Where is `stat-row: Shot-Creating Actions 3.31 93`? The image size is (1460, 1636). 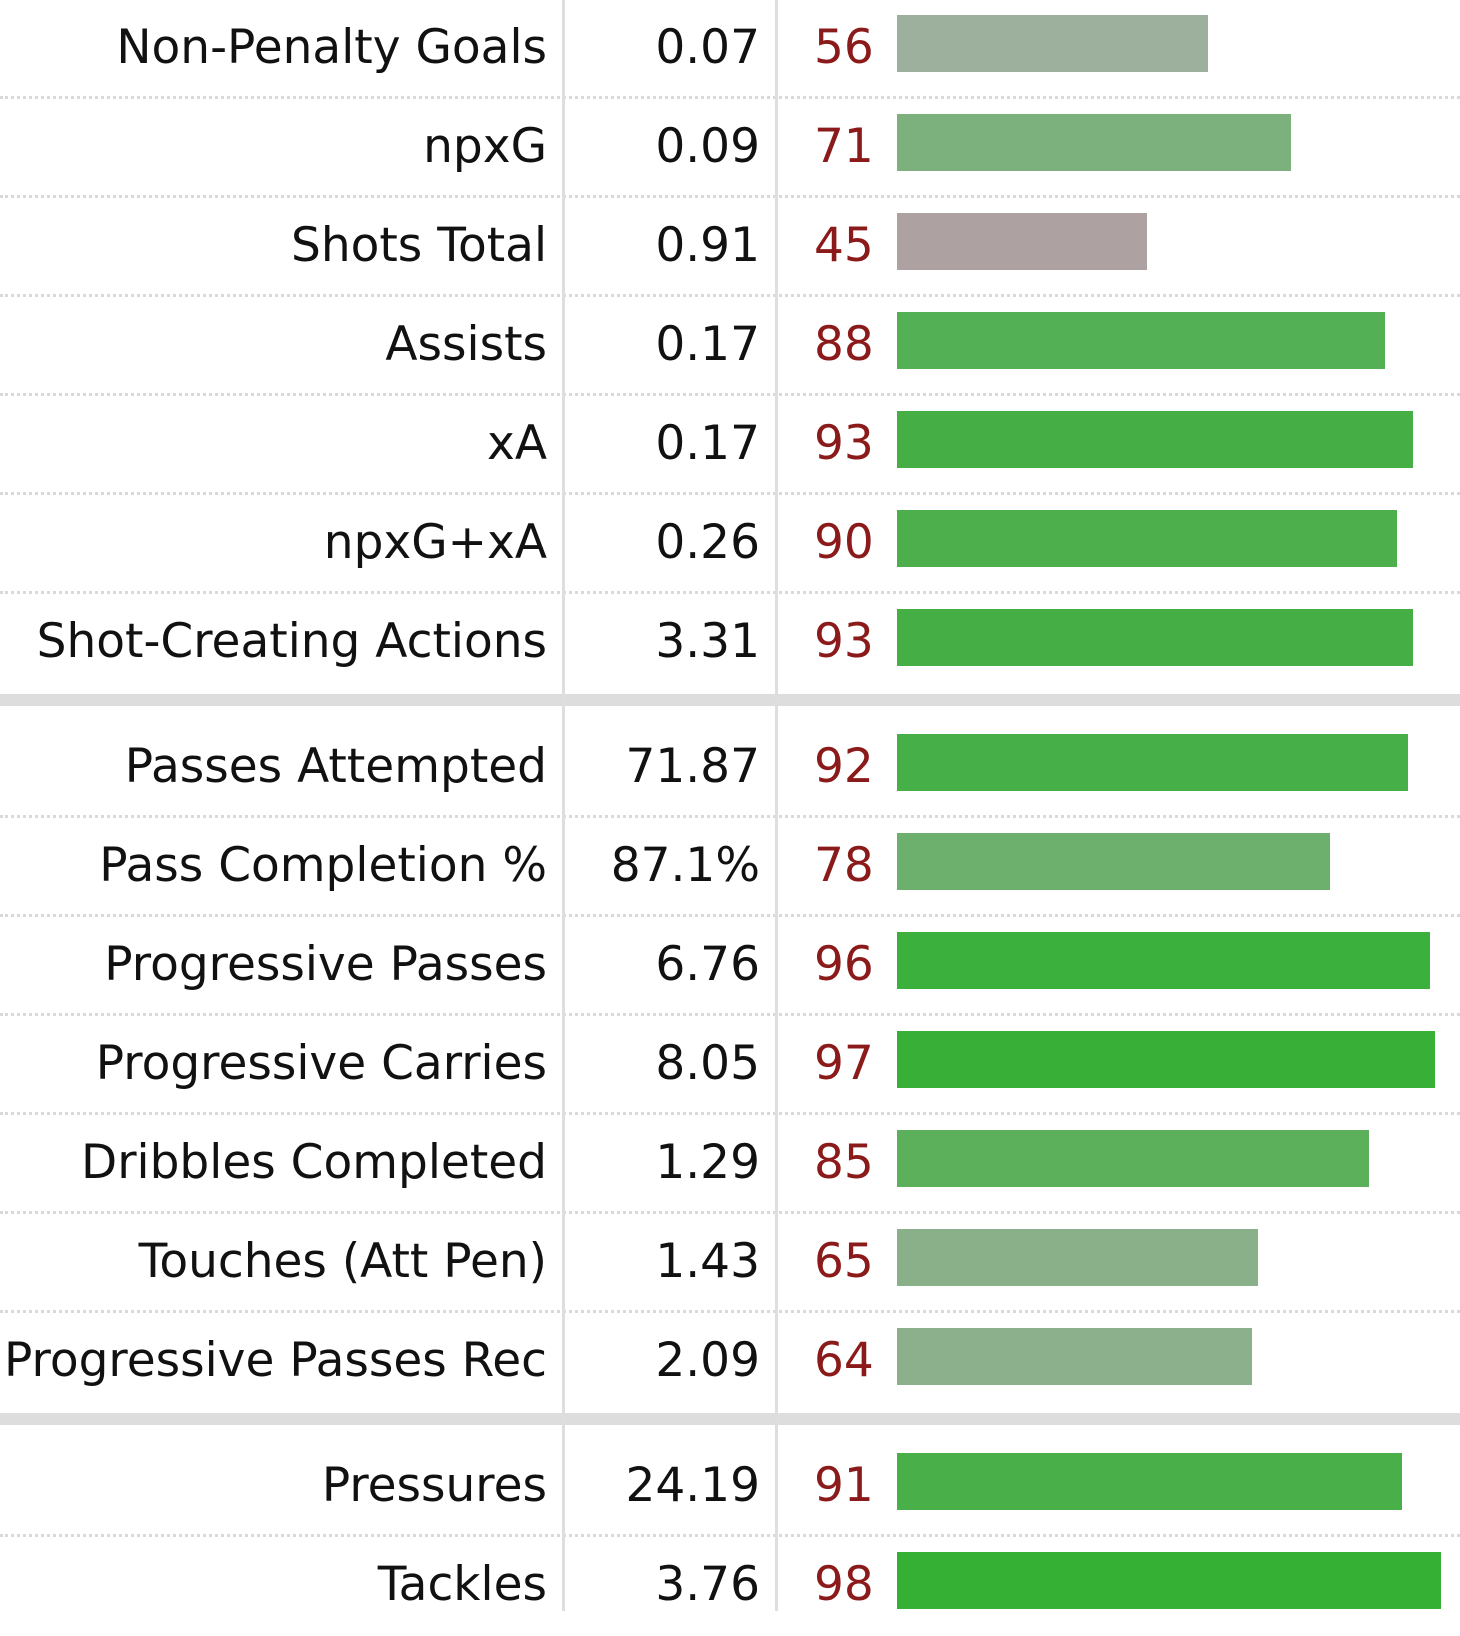
stat-row: Shot-Creating Actions 3.31 93 is located at coordinates (730, 643).